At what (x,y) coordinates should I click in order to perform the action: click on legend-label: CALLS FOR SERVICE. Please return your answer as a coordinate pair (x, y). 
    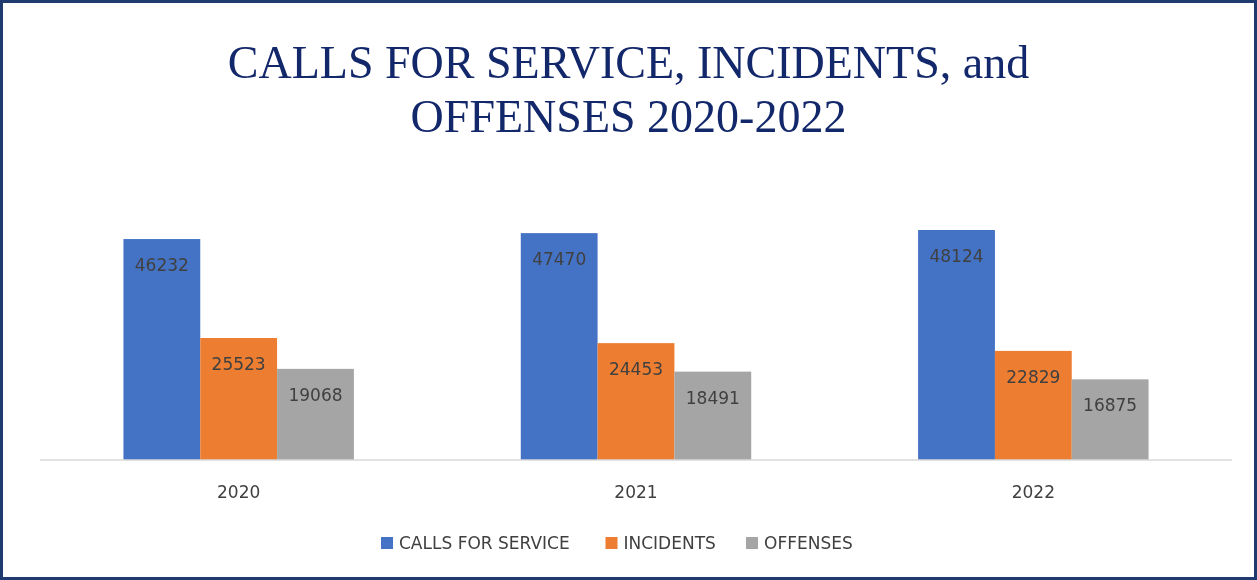
    Looking at the image, I should click on (484, 543).